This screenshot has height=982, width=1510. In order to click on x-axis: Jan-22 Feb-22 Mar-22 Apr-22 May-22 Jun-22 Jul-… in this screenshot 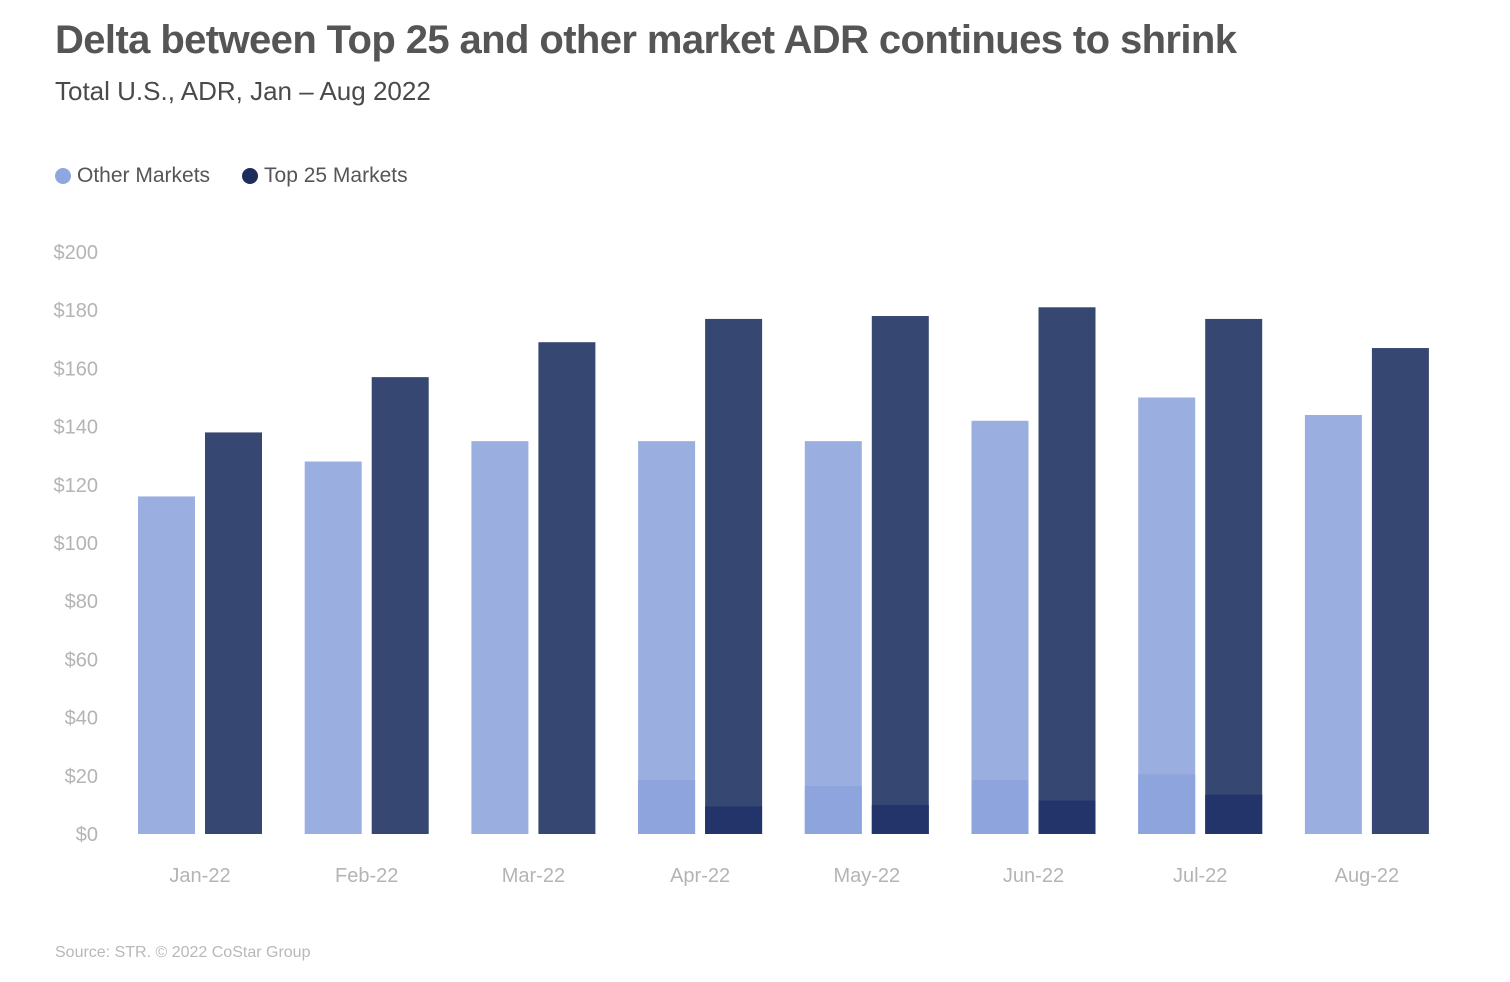, I will do `click(784, 876)`.